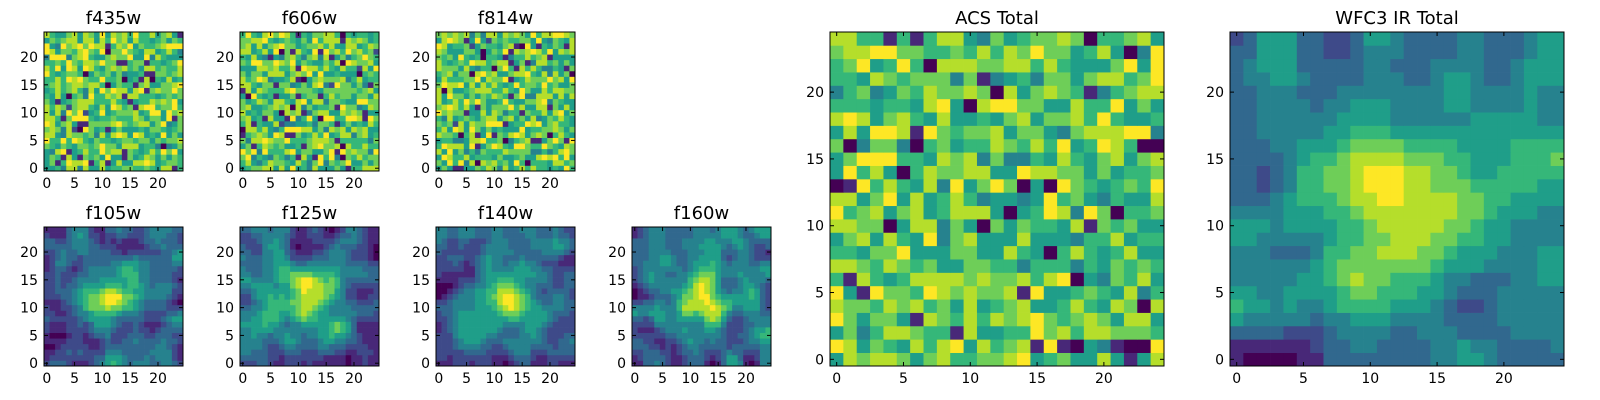  Describe the element at coordinates (522, 379) in the screenshot. I see `x-tick-label: 15` at that location.